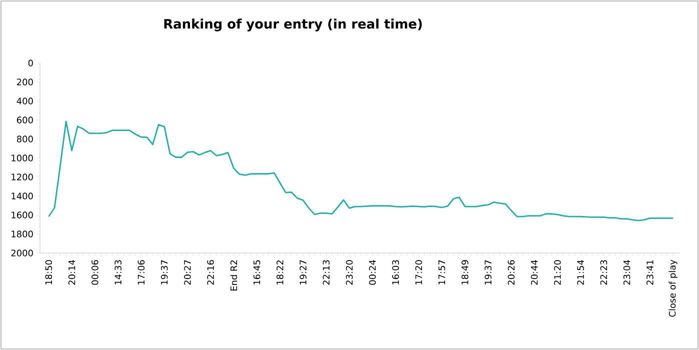 The image size is (699, 350). Describe the element at coordinates (48, 272) in the screenshot. I see `x-tick-label: 18:50` at that location.